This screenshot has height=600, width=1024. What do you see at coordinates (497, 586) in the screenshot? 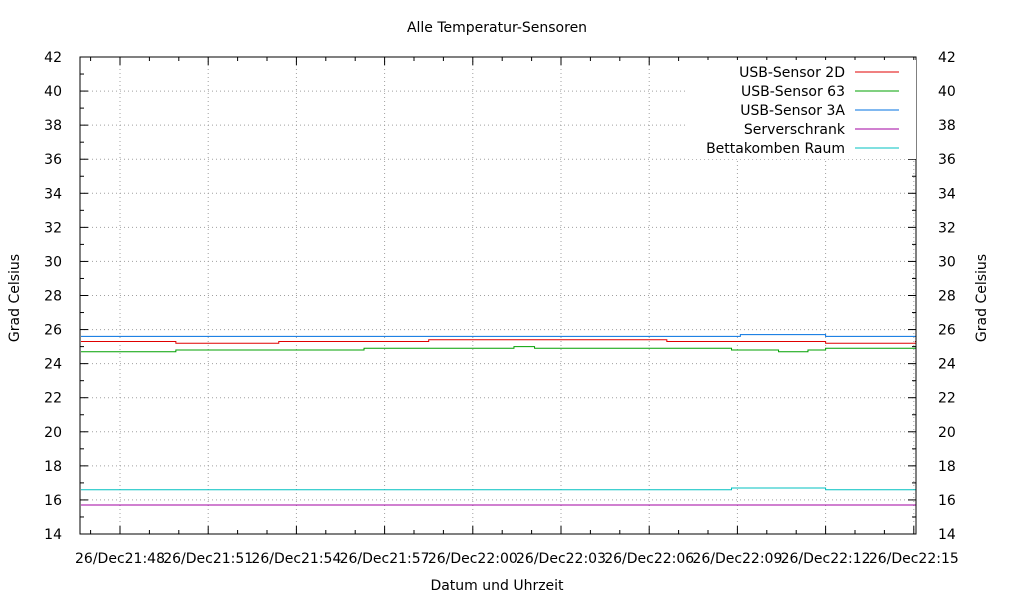
I see `x-axis-label: Datum und Uhrzeit` at bounding box center [497, 586].